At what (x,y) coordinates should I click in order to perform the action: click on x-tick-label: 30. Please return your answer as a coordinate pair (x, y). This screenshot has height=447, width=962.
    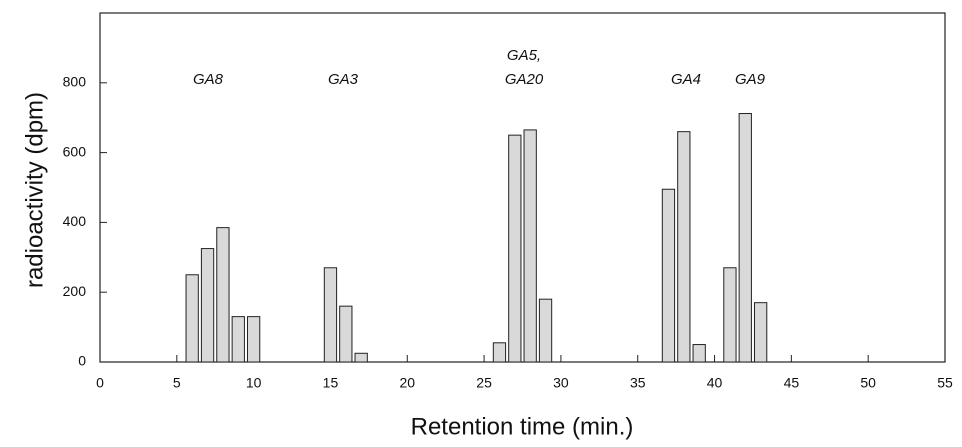
    Looking at the image, I should click on (561, 383).